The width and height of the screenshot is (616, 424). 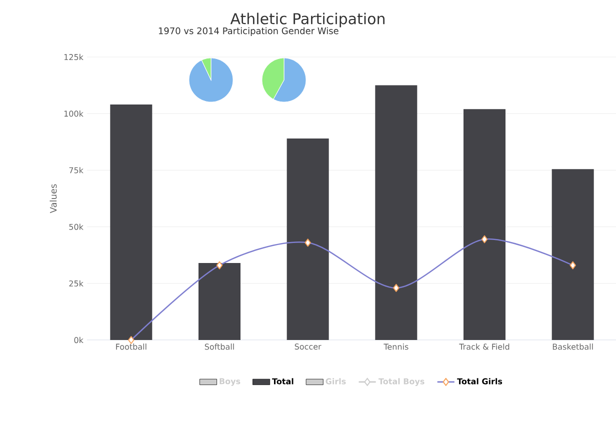 I want to click on y-tick-label: 75k, so click(x=76, y=170).